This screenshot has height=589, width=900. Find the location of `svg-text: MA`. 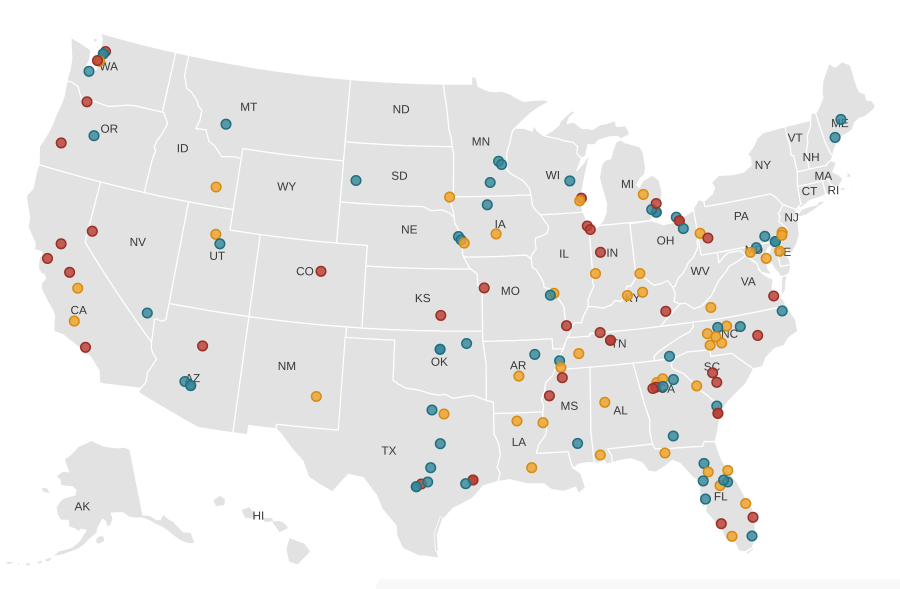

svg-text: MA is located at coordinates (823, 176).